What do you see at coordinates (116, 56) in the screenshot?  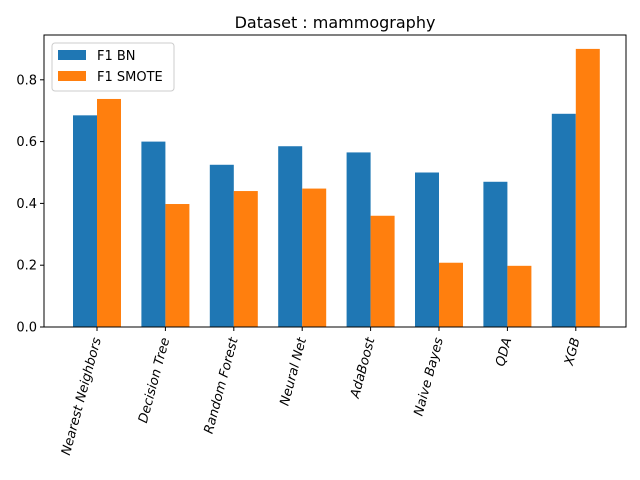 I see `legend-label: F1 BN` at bounding box center [116, 56].